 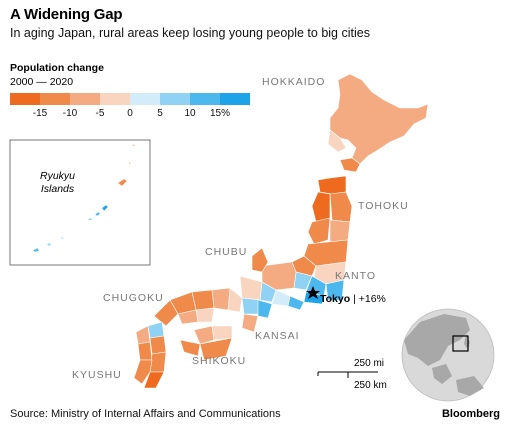 What do you see at coordinates (370, 385) in the screenshot?
I see `scale-km-label: 250 km` at bounding box center [370, 385].